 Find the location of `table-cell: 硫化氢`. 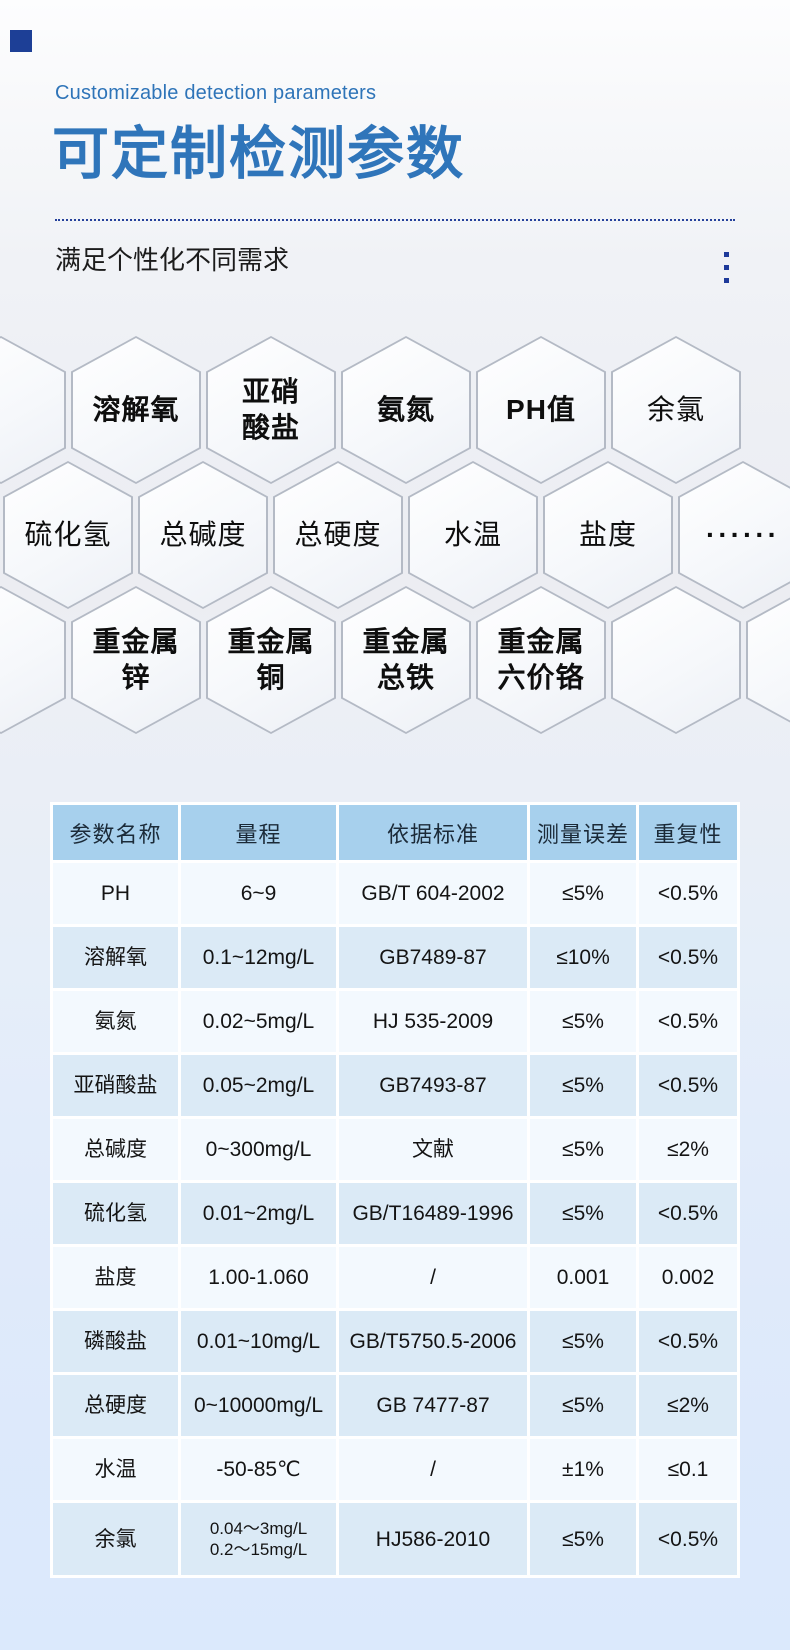

table-cell: 硫化氢 is located at coordinates (115, 1213).